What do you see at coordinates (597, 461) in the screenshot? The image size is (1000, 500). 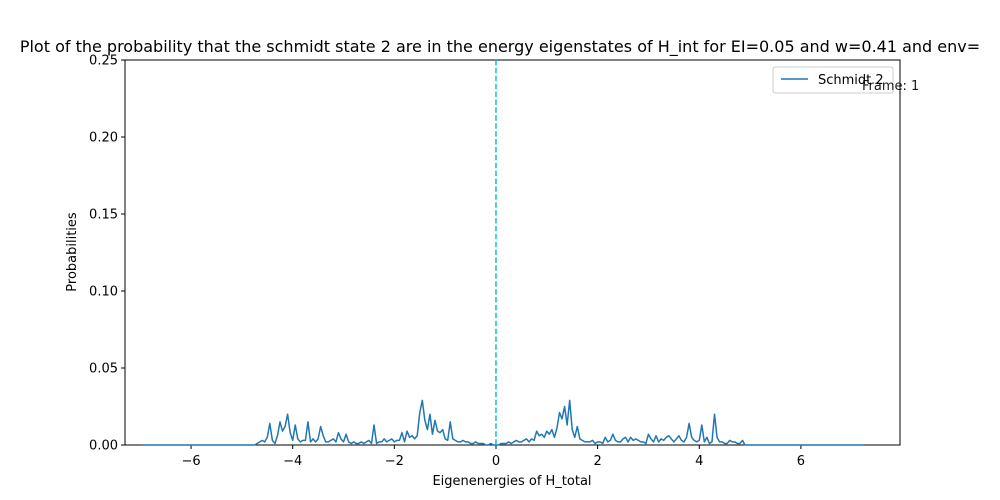 I see `x-tick-label: 2` at bounding box center [597, 461].